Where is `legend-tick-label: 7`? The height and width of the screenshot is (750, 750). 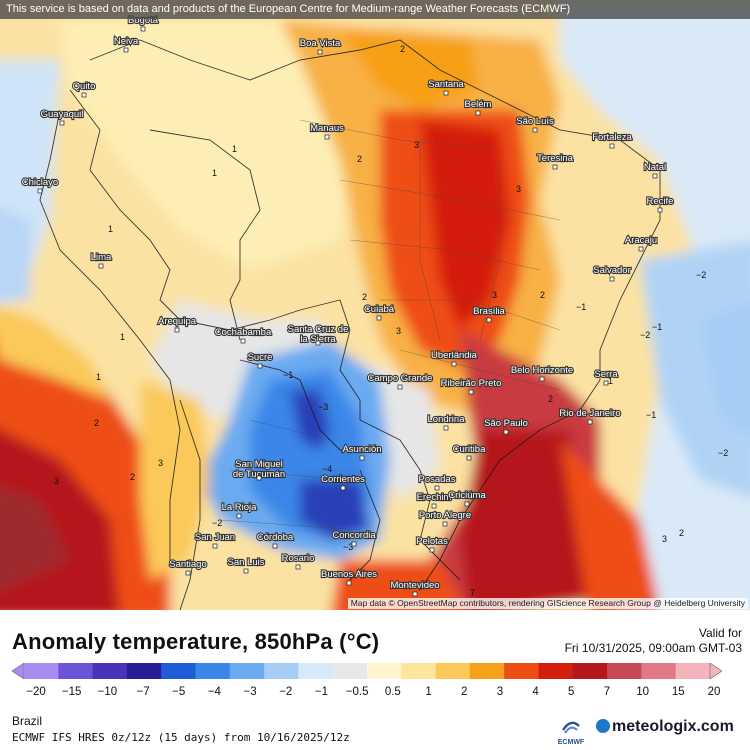 legend-tick-label: 7 is located at coordinates (607, 692).